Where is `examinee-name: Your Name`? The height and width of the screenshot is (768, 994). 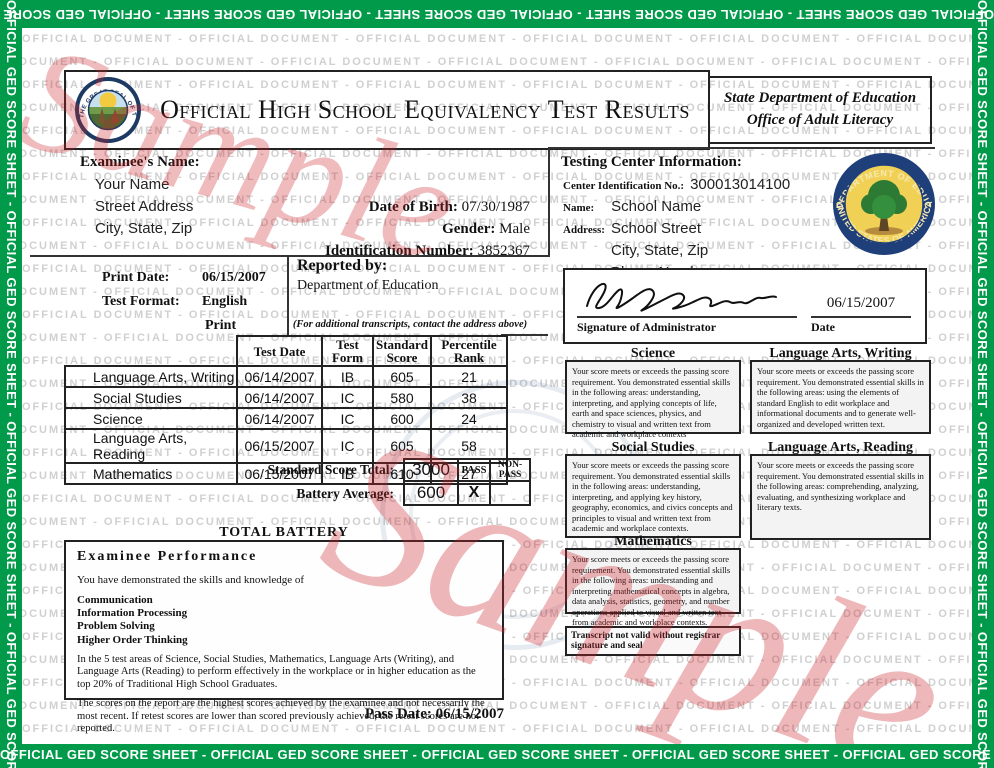 examinee-name: Your Name is located at coordinates (132, 184).